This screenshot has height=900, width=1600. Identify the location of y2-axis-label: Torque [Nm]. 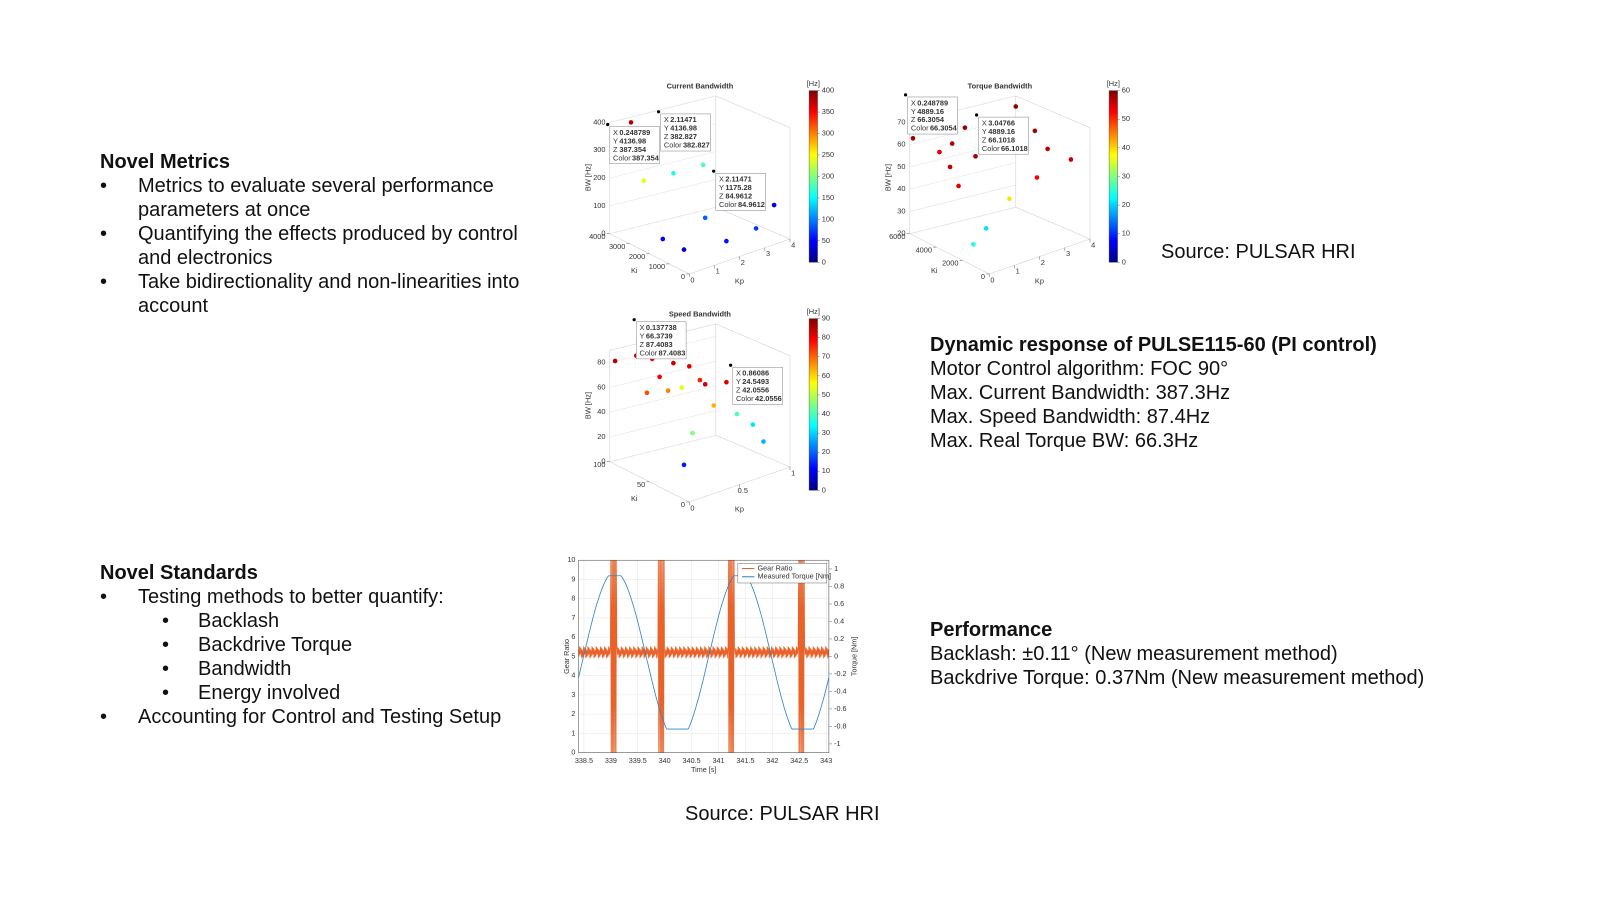
(854, 656).